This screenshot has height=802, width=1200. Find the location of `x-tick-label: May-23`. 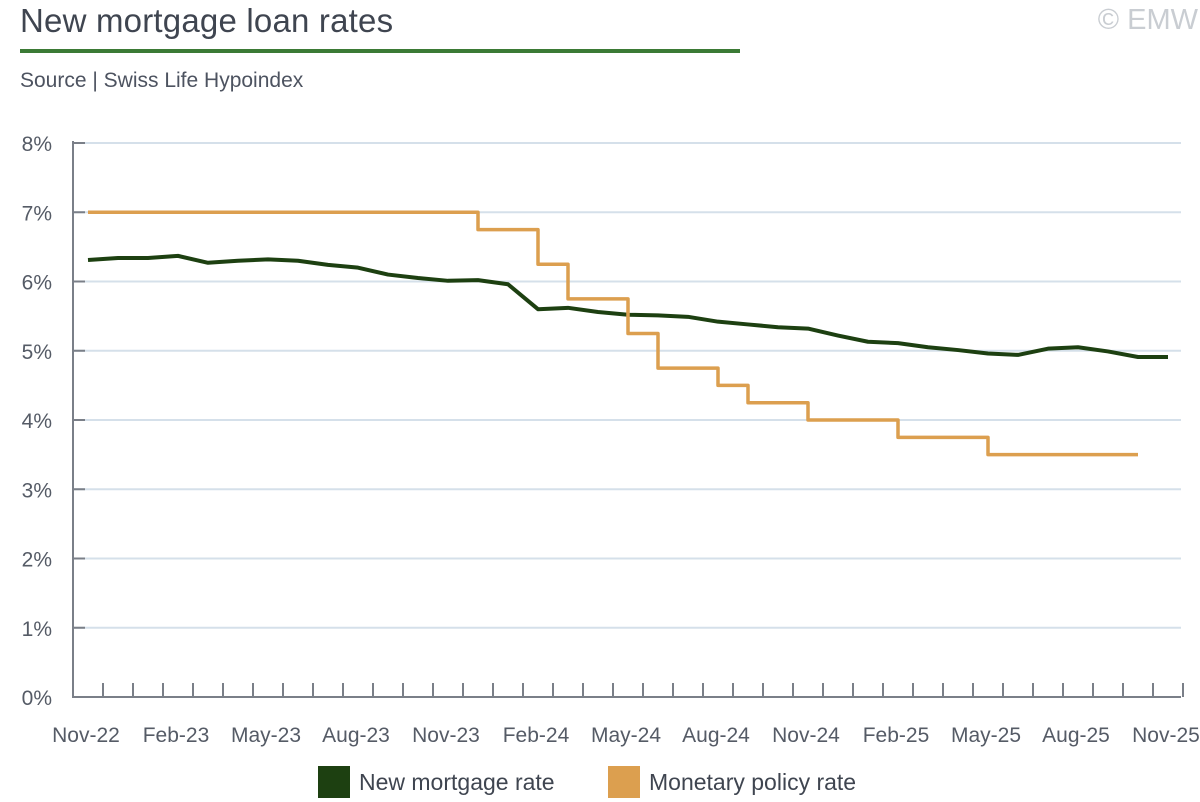

x-tick-label: May-23 is located at coordinates (266, 735).